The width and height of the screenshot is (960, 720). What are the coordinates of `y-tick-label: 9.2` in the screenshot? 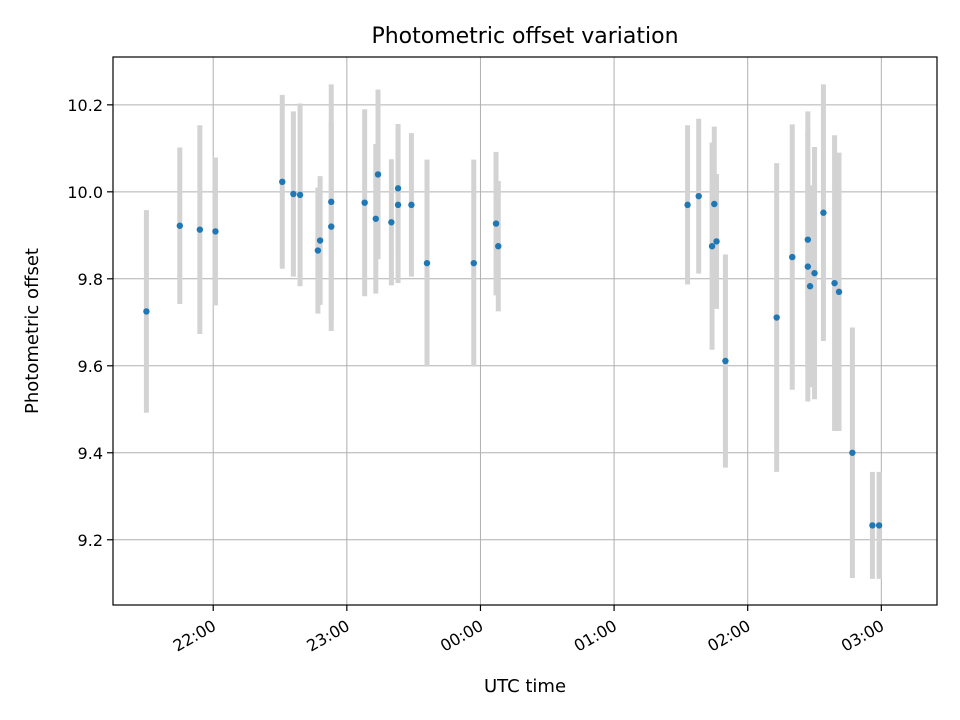 It's located at (90, 540).